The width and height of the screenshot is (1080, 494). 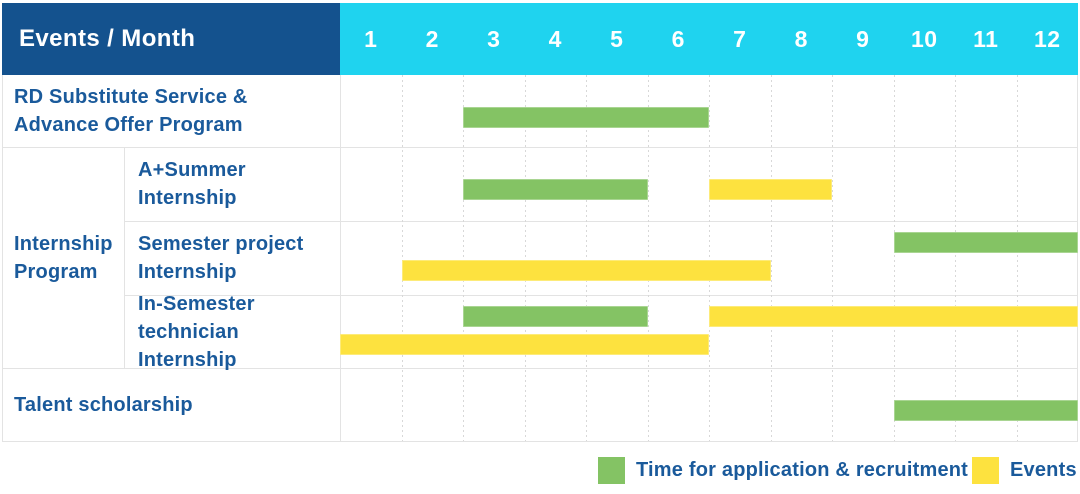 I want to click on month-header-row: 1 2 3 4 5 6 7 8 9 10 11 12, so click(x=709, y=39).